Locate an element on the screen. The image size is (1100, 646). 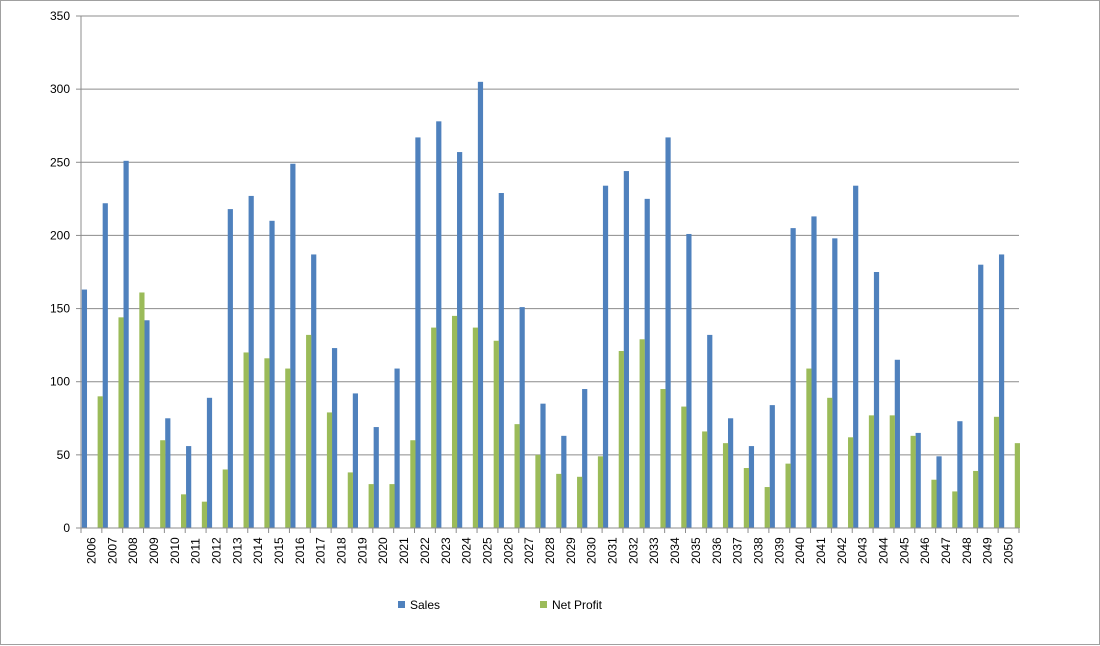
y-tick-label: 350 is located at coordinates (60, 16).